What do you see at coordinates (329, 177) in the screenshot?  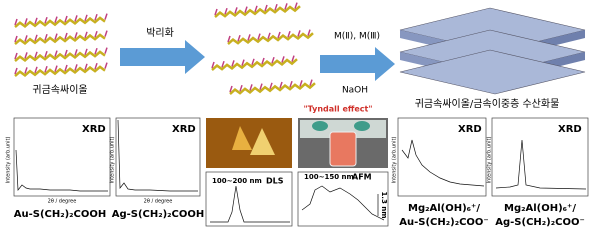 I see `label: 100~150 nm` at bounding box center [329, 177].